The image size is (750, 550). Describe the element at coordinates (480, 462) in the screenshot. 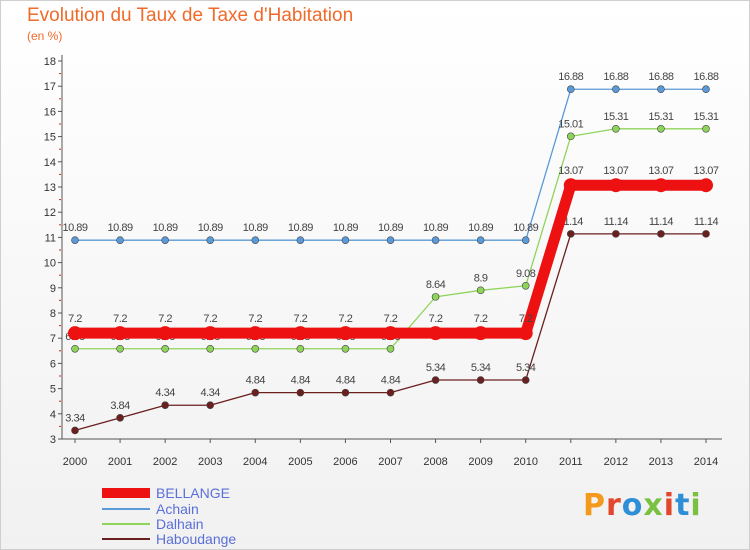

I see `x-tick-label: 2009` at that location.